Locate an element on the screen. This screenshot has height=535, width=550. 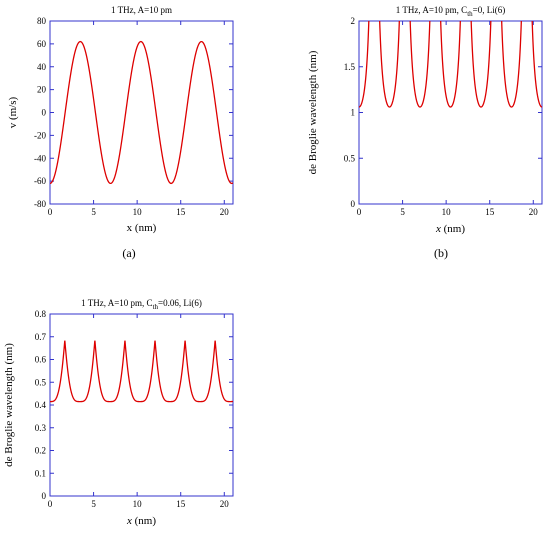
y-tick-label: 80 is located at coordinates (42, 21).